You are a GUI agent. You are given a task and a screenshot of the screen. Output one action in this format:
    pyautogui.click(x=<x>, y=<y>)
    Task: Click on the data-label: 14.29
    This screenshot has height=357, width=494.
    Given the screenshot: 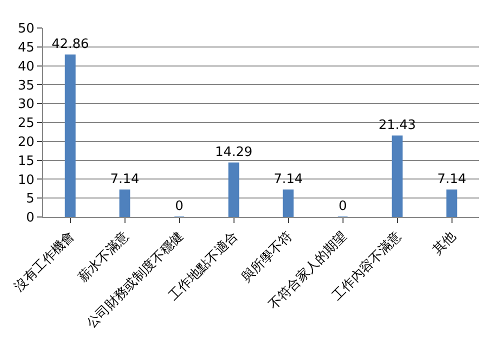 What is the action you would take?
    pyautogui.click(x=233, y=152)
    